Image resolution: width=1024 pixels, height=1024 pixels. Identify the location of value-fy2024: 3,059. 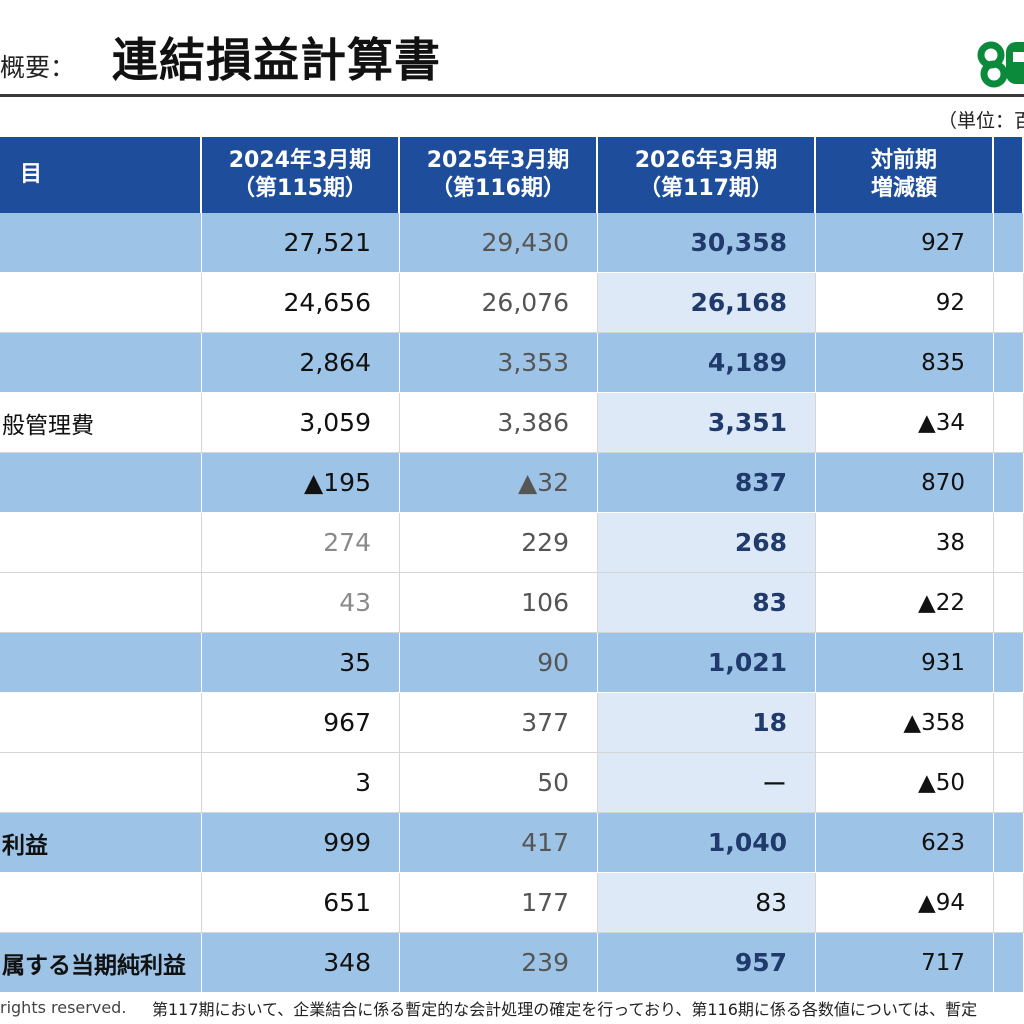
(301, 423).